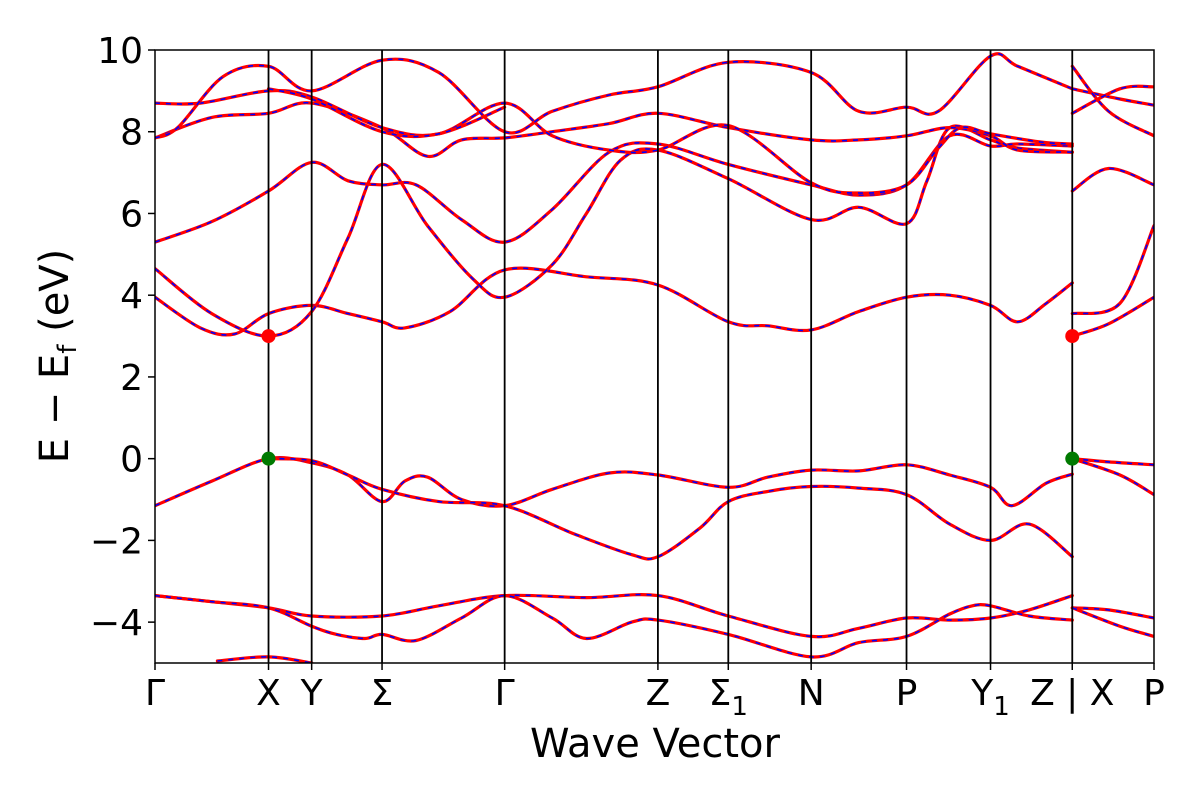 The width and height of the screenshot is (1200, 800). Describe the element at coordinates (382, 693) in the screenshot. I see `x-tick-label: Σ` at that location.